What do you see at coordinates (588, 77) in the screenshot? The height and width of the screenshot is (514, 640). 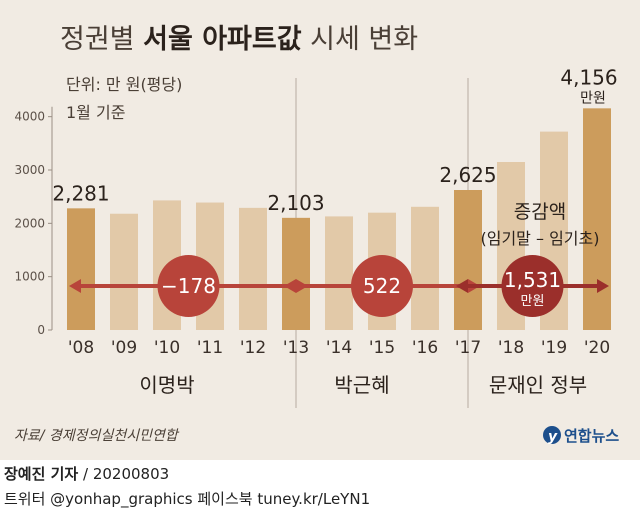 I see `value-label: 4,156` at bounding box center [588, 77].